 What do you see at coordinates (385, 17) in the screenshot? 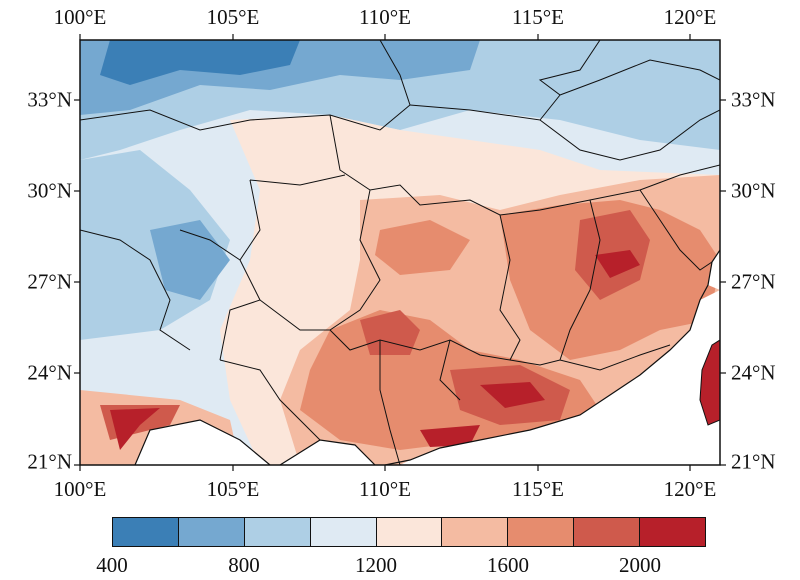
I see `lon-label-top: 110°E` at bounding box center [385, 17].